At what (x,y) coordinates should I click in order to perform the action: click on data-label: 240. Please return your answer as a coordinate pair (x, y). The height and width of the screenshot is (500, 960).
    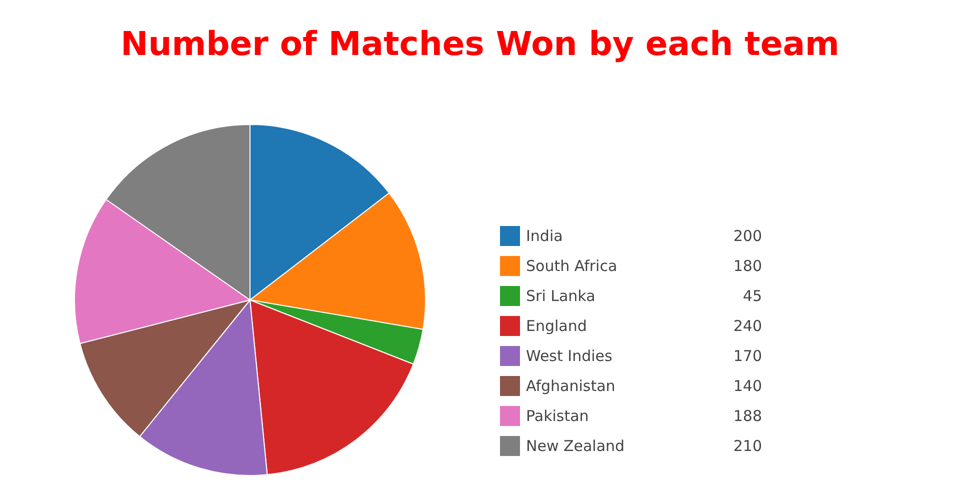
    Looking at the image, I should click on (747, 326).